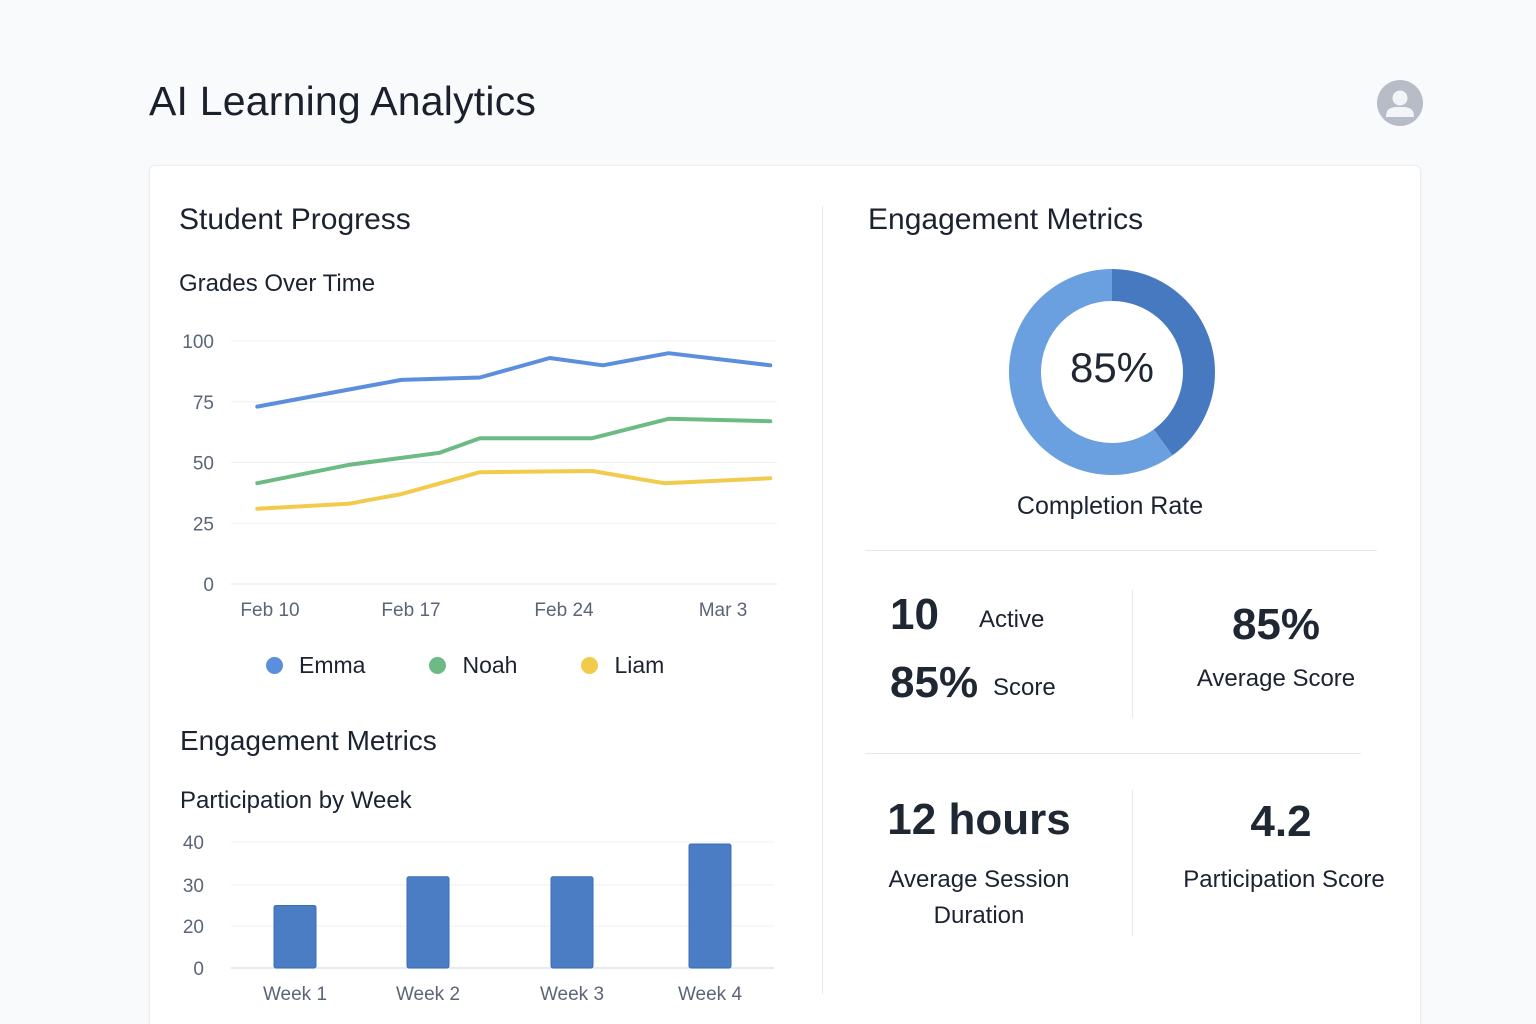 The height and width of the screenshot is (1024, 1536). Describe the element at coordinates (1121, 550) in the screenshot. I see `metrics-divider-top` at that location.